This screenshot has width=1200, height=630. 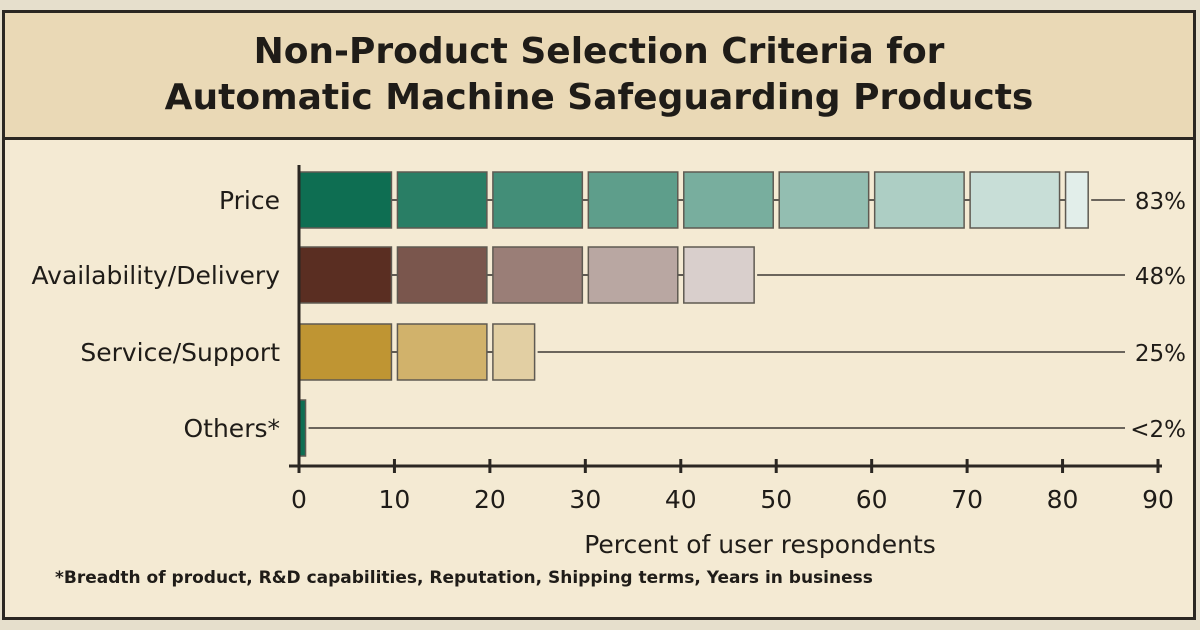 What do you see at coordinates (156, 275) in the screenshot?
I see `category-label: Availability/Delivery` at bounding box center [156, 275].